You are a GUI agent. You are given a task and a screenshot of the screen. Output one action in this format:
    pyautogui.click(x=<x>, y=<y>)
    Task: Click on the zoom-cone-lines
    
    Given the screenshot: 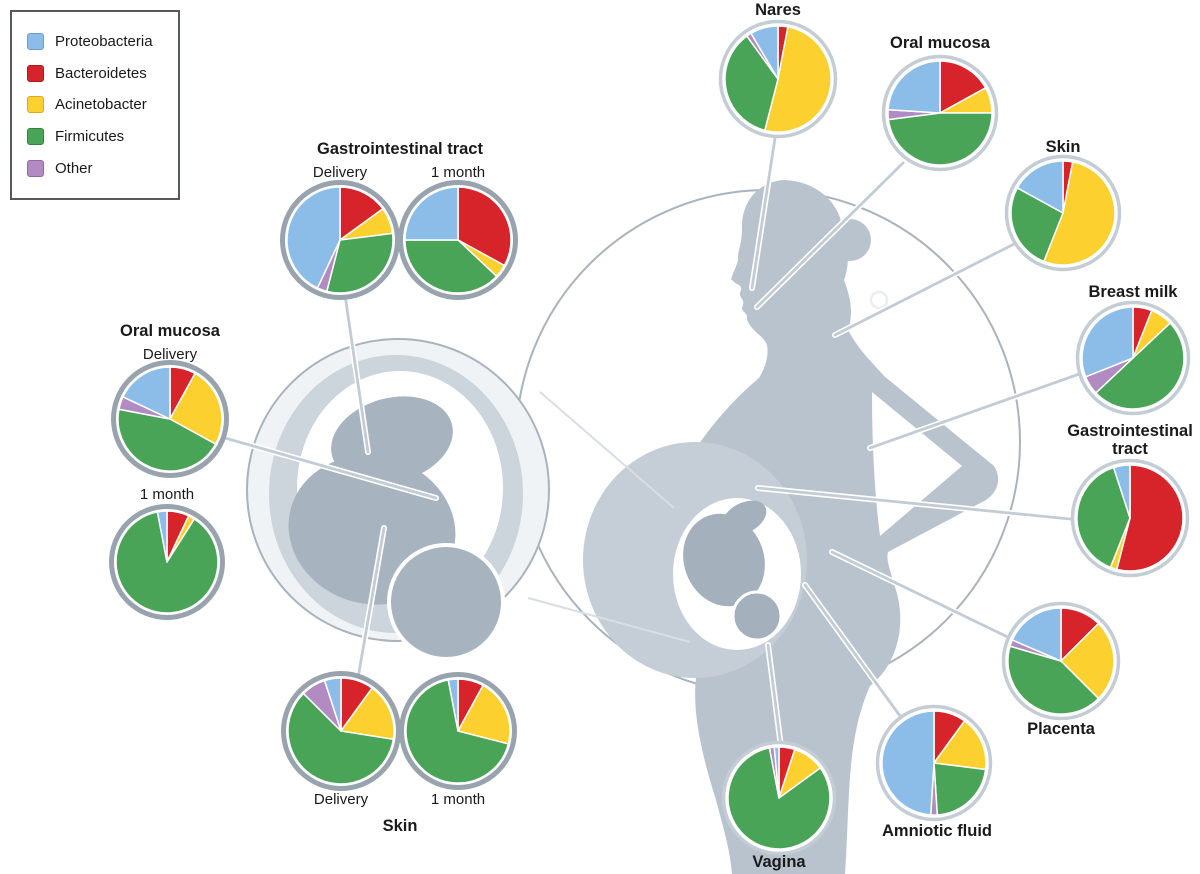 What is the action you would take?
    pyautogui.click(x=609, y=517)
    